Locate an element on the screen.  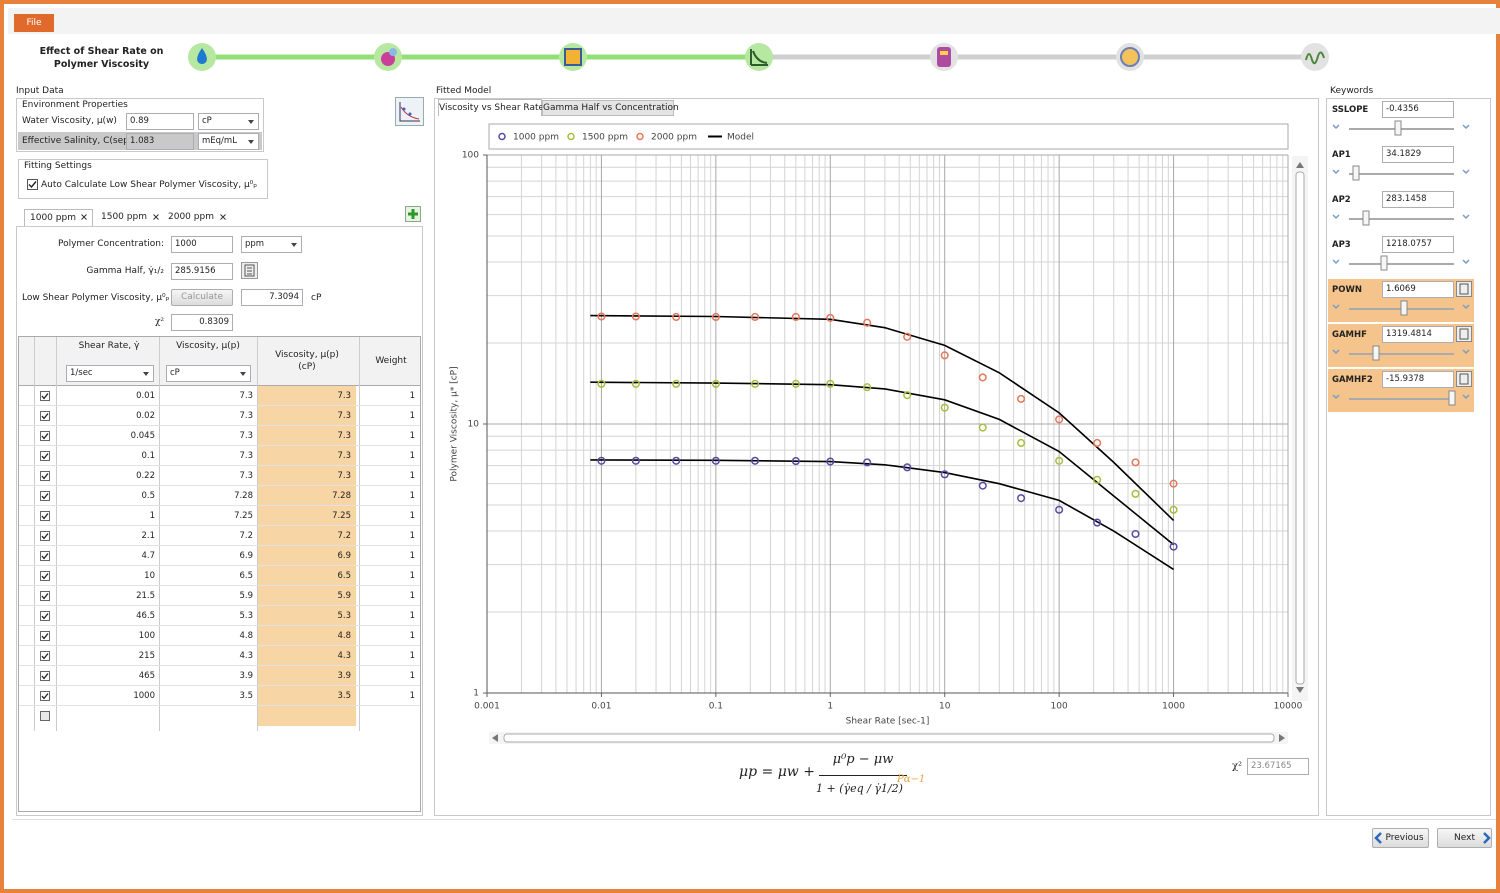
tab-active: Viscosity vs Shear Rate is located at coordinates (491, 107).